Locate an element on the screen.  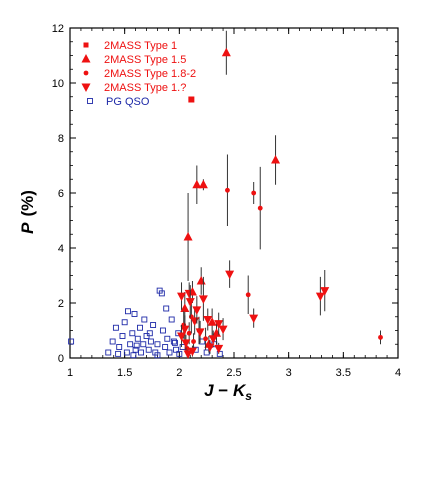
x-axis-title: J − Ks is located at coordinates (228, 392).